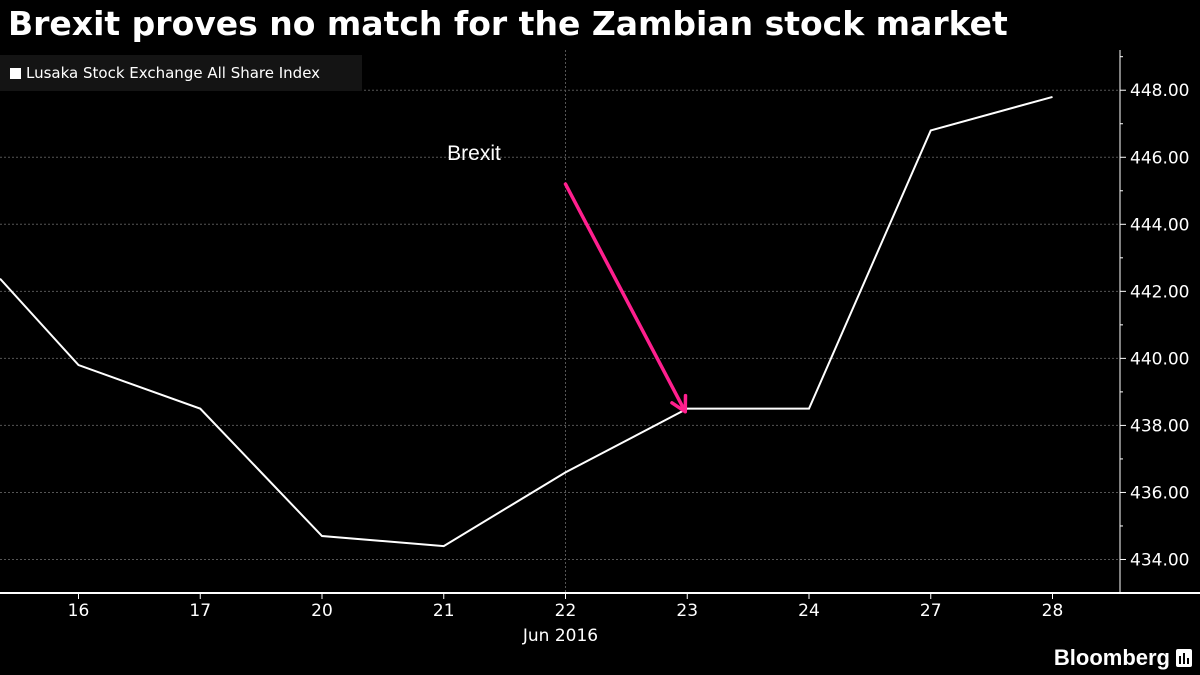  Describe the element at coordinates (1111, 657) in the screenshot. I see `brand-text: Bloomberg` at that location.